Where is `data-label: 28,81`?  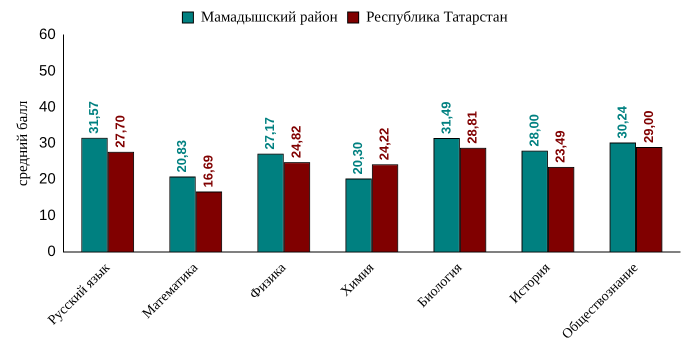
data-label: 28,81 is located at coordinates (472, 127).